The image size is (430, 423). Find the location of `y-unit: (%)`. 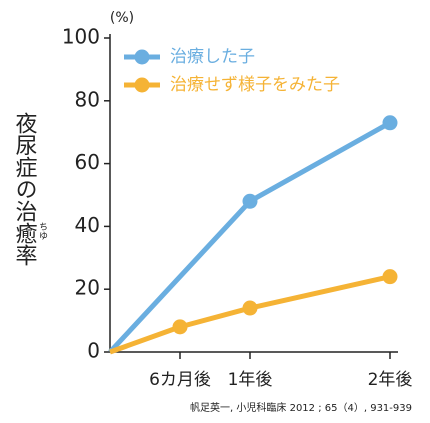

y-unit: (%) is located at coordinates (122, 18).